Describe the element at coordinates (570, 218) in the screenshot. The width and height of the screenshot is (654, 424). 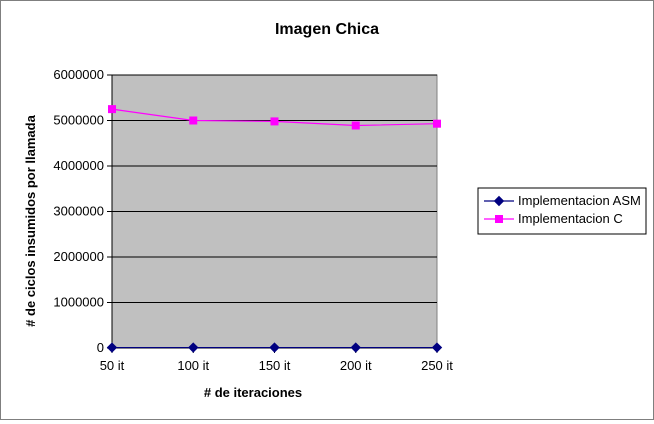
I see `legend-label-1: Implementacion C` at that location.